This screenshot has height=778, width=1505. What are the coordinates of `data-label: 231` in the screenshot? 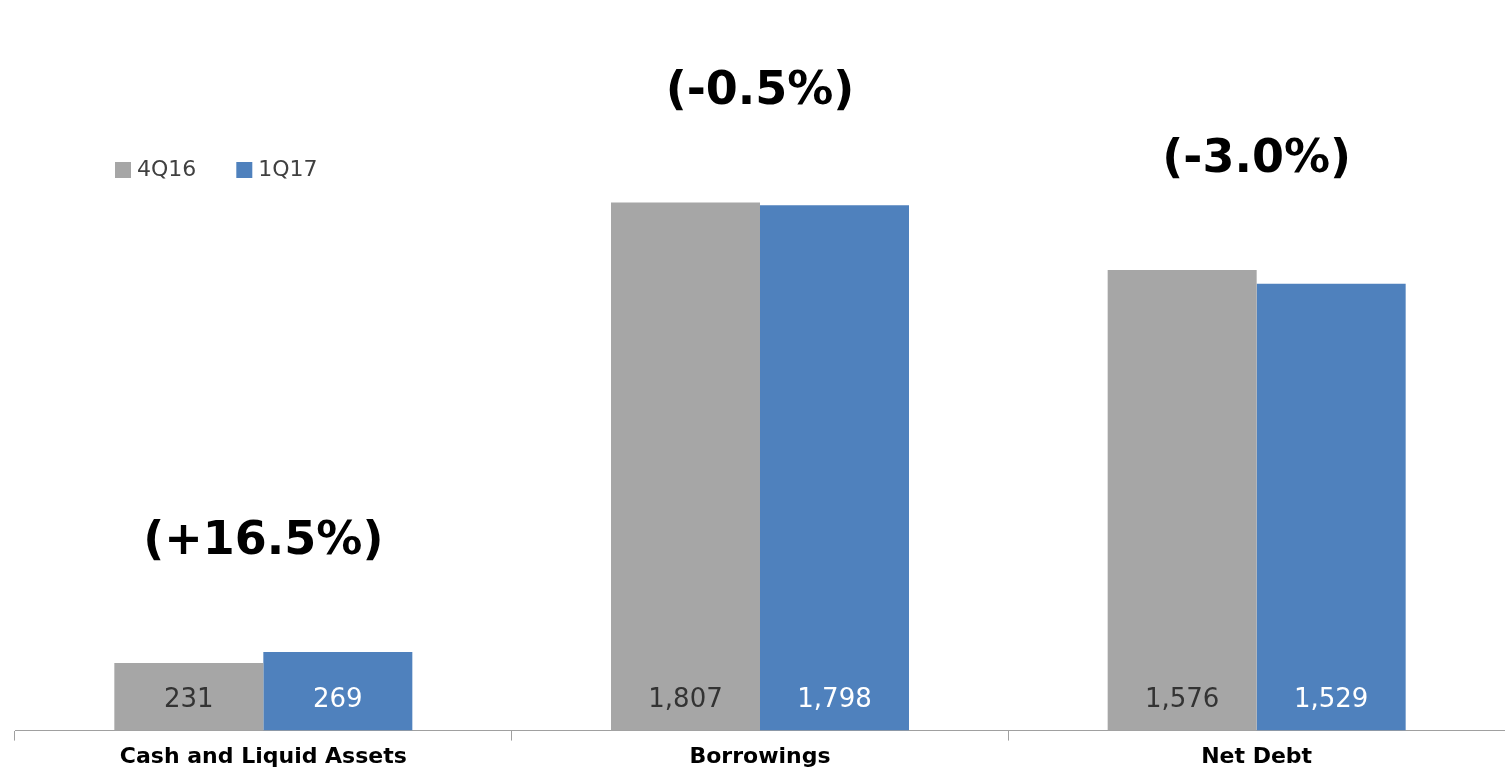 It's located at (189, 698).